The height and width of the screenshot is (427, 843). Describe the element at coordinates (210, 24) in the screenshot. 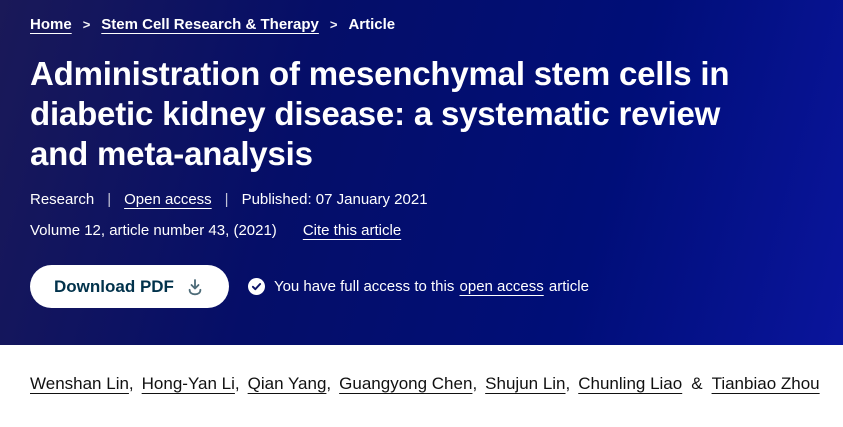

I see `breadcrumb-journal-link: Stem Cell Research & Therapy` at that location.